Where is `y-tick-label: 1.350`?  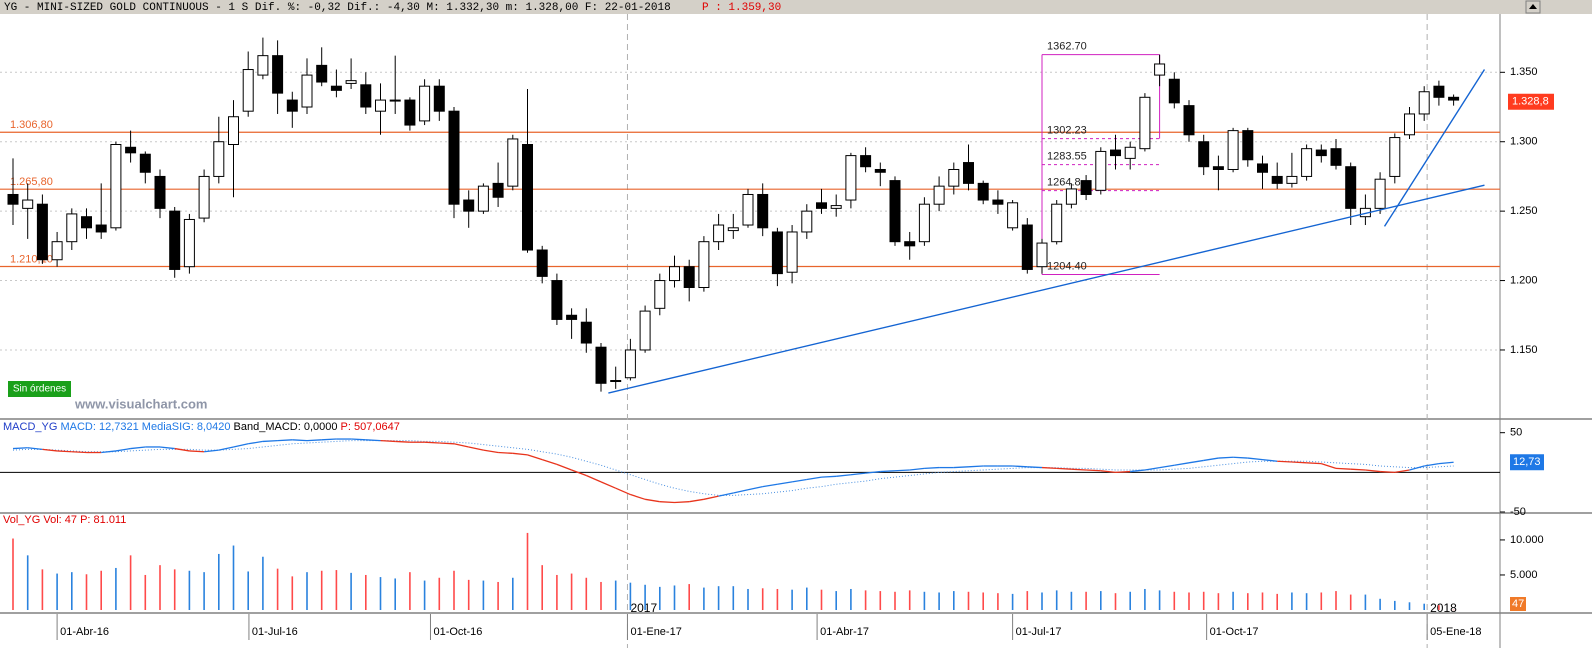
y-tick-label: 1.350 is located at coordinates (1524, 72).